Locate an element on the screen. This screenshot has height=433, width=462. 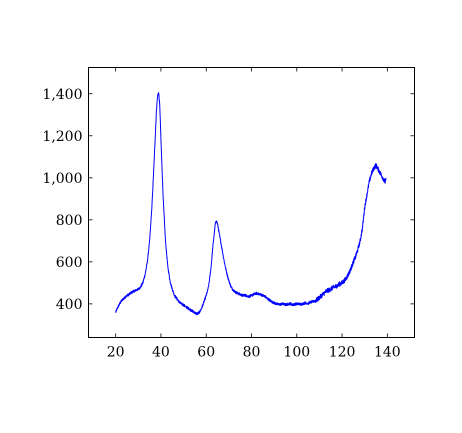
x-tick-label: 20 is located at coordinates (116, 353).